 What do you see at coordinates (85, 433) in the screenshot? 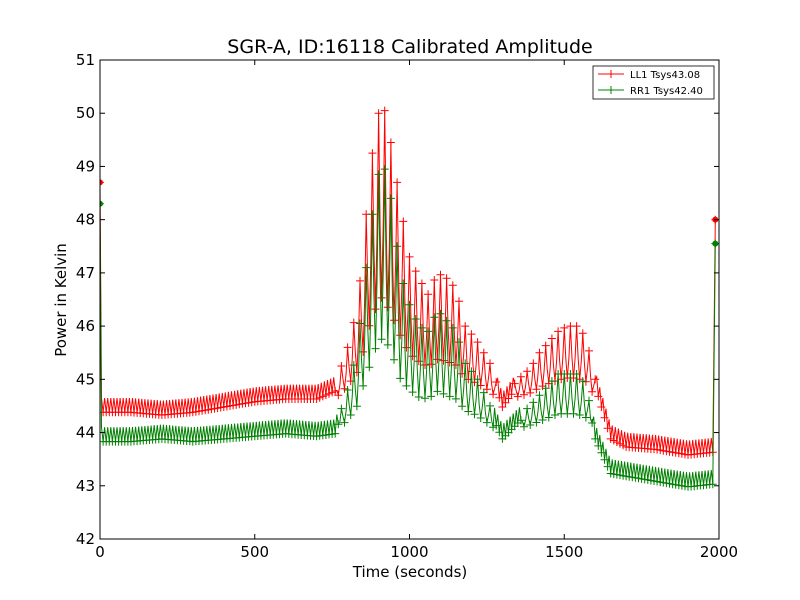
I see `y-tick-label: 44` at bounding box center [85, 433].